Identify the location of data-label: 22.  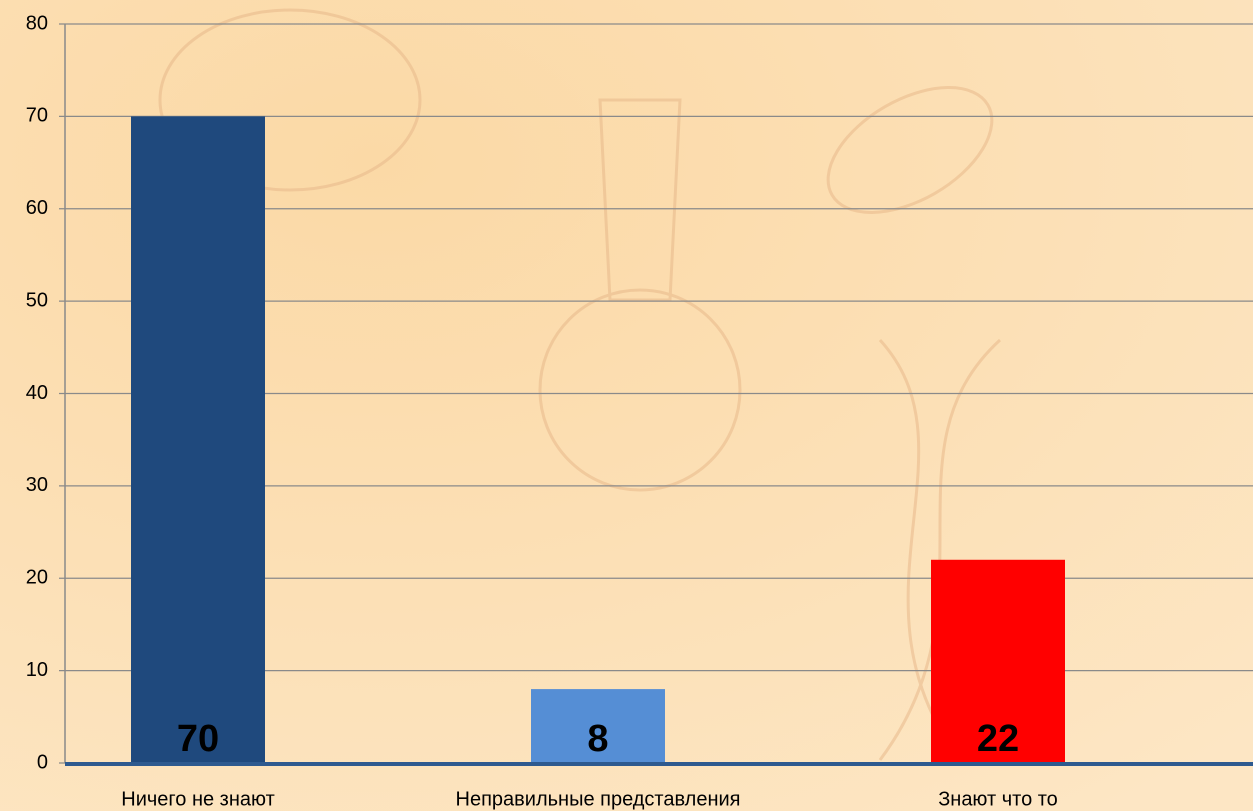
(998, 739).